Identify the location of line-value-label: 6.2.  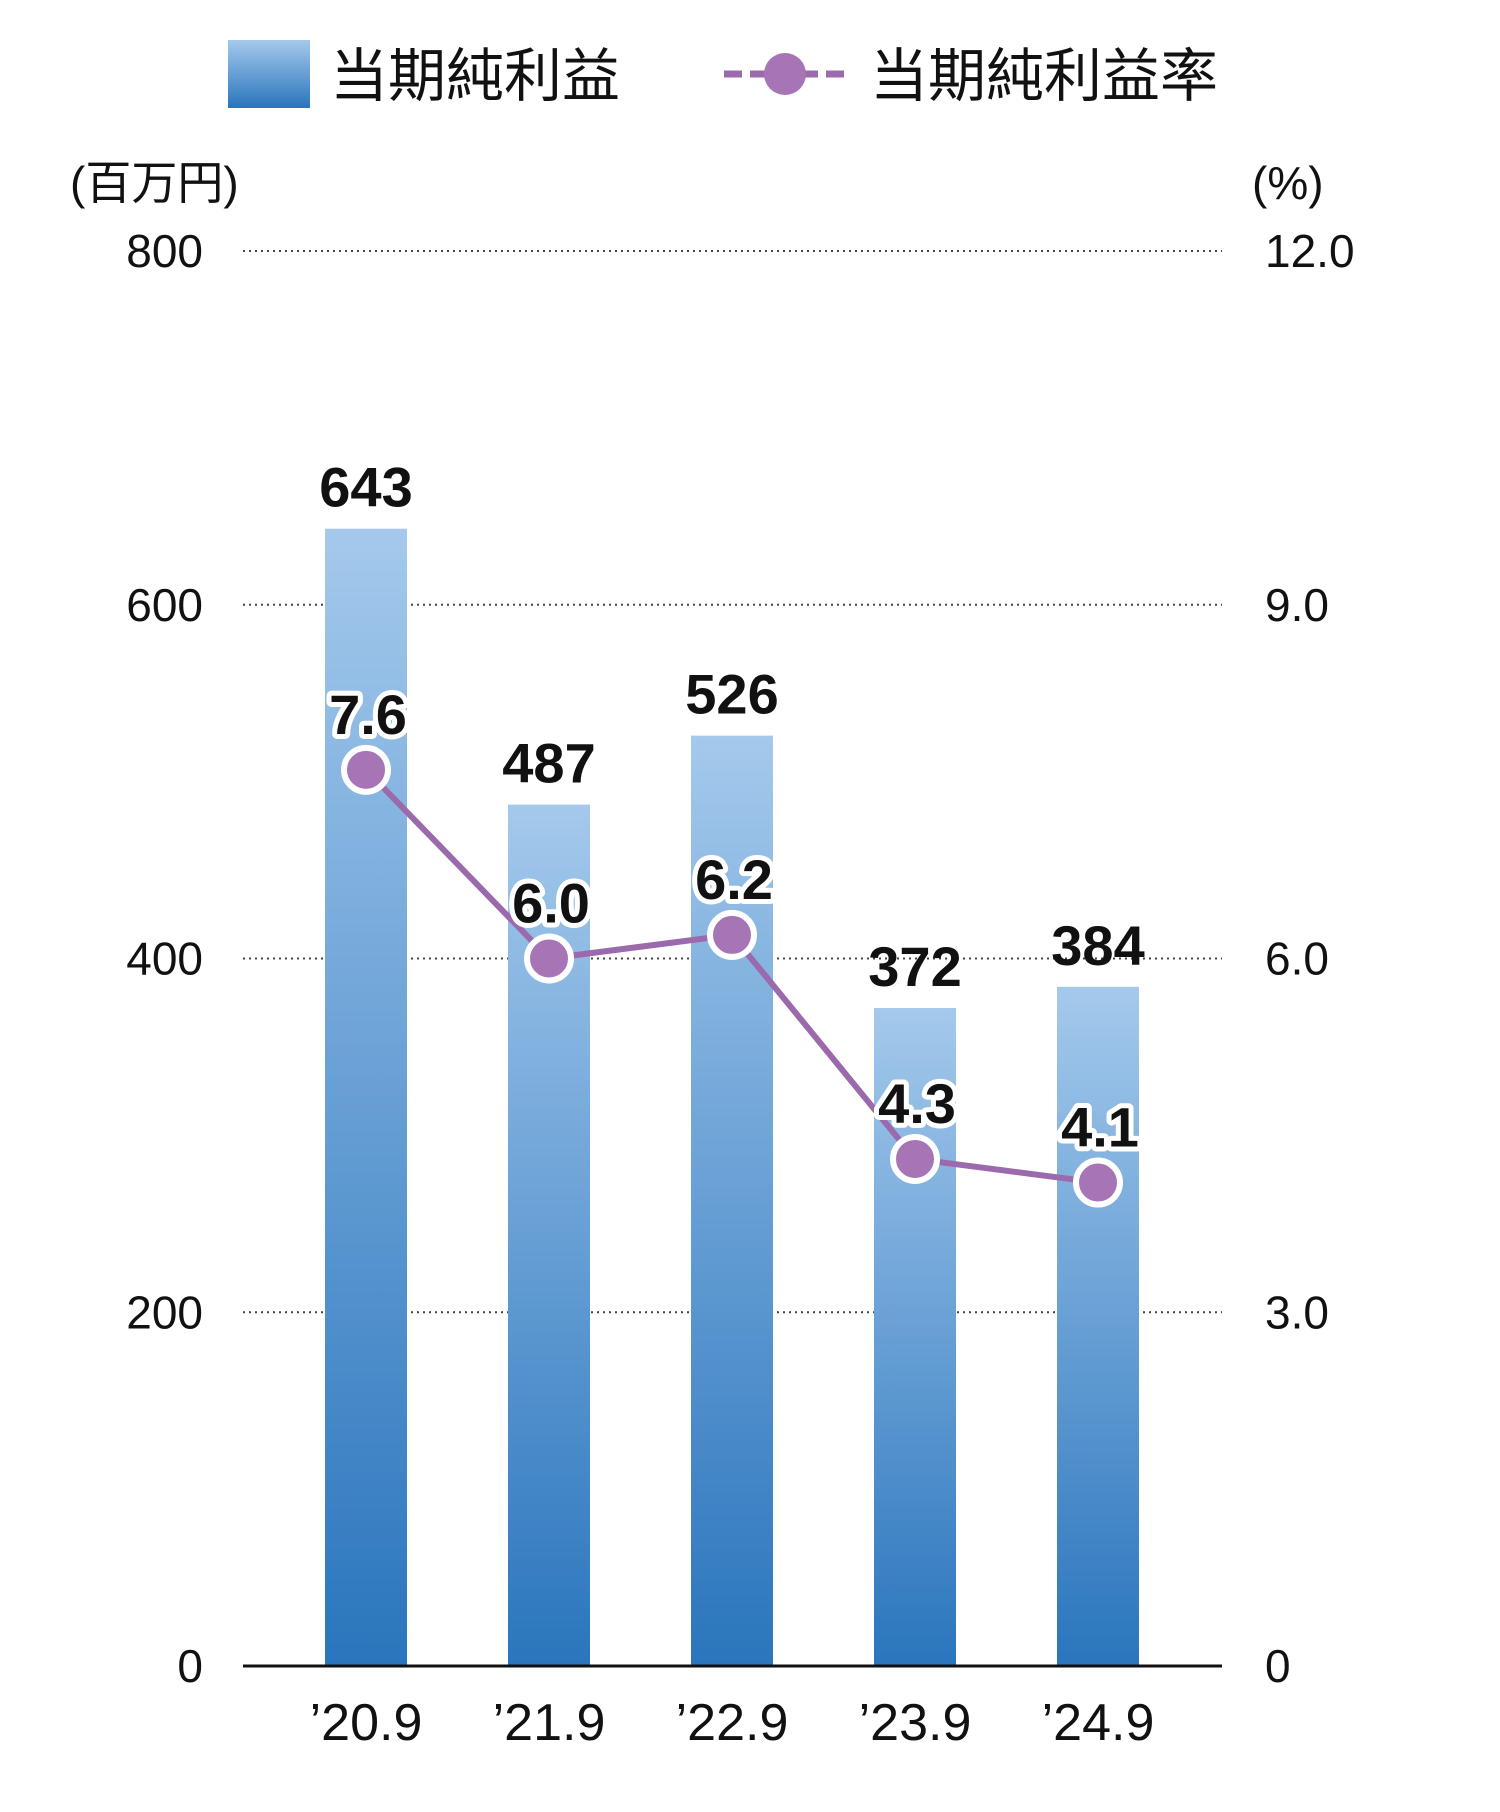
(734, 879).